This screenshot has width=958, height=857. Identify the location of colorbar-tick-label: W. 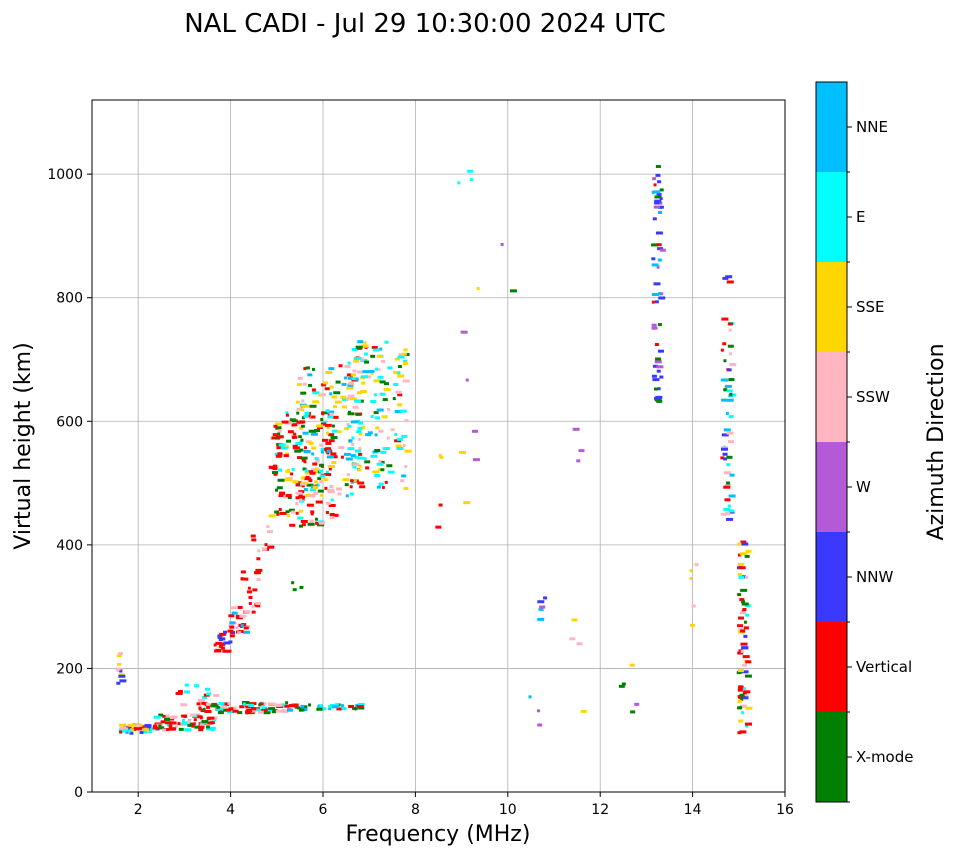
(863, 487).